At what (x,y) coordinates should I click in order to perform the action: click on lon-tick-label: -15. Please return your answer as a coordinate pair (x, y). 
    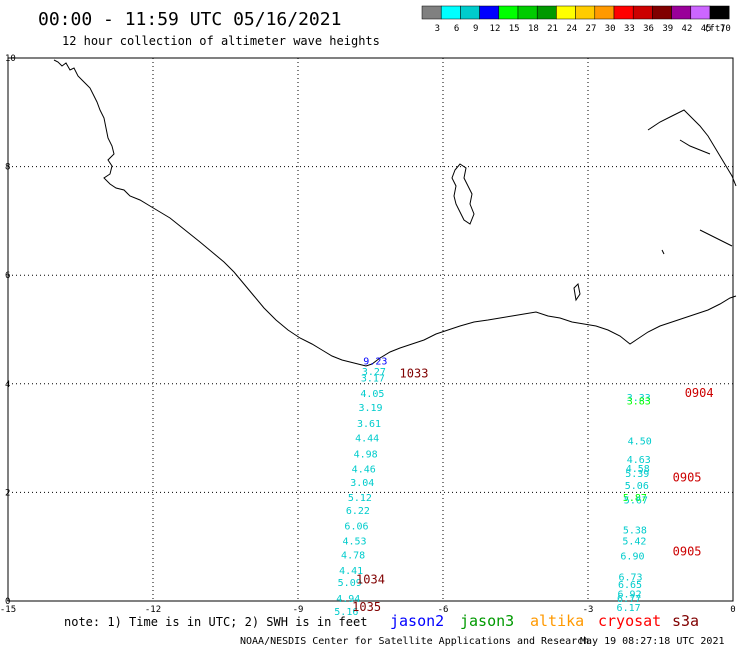
    Looking at the image, I should click on (8, 610).